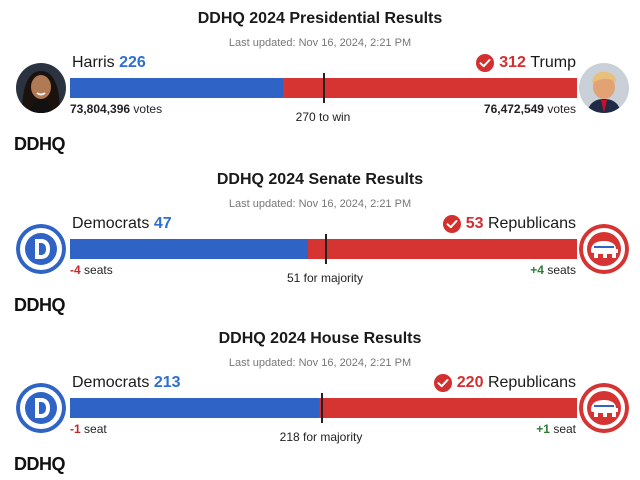  I want to click on republicans-label: 220 Republicans, so click(504, 383).